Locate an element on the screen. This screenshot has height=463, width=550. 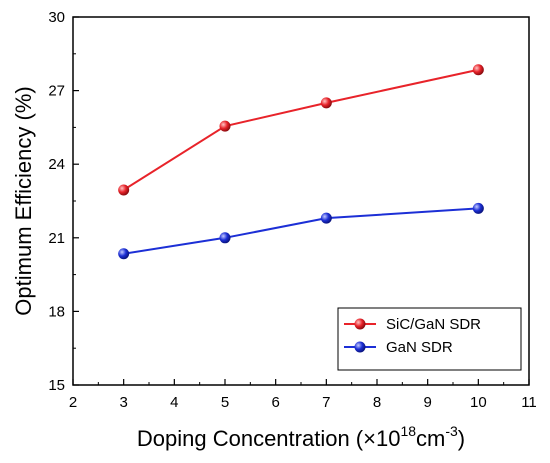
y-tick-label: 15 is located at coordinates (56, 385).